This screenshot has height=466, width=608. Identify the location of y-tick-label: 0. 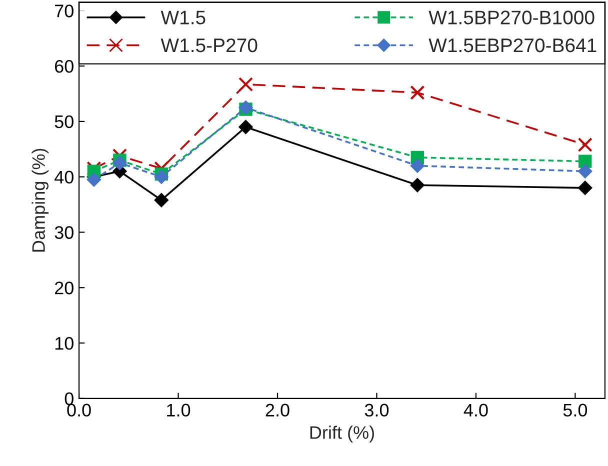
(69, 399).